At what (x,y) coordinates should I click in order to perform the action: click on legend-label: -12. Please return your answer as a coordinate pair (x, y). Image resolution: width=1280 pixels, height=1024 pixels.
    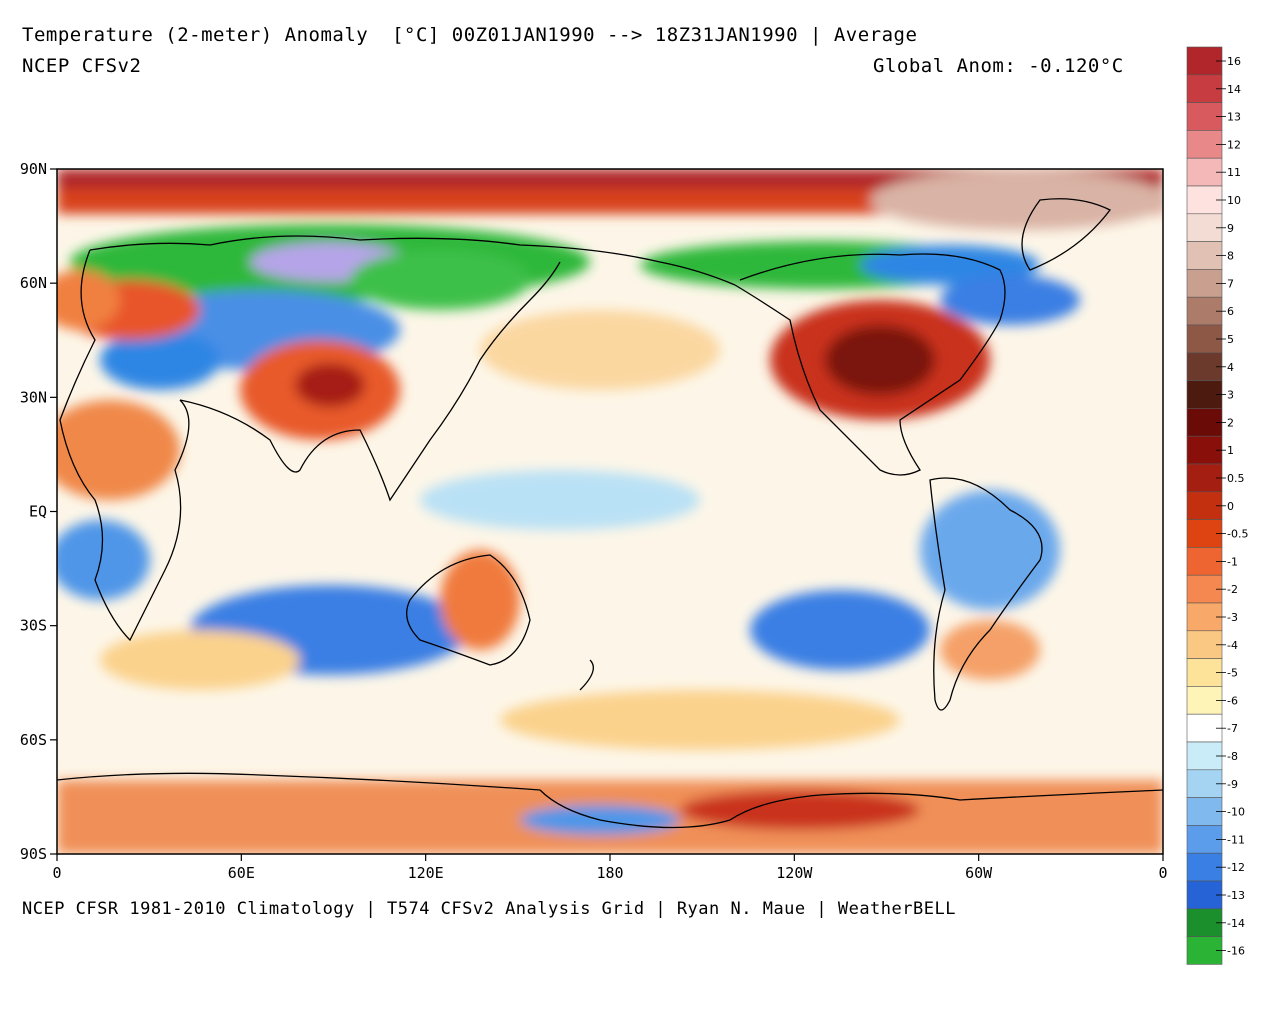
    Looking at the image, I should click on (1236, 867).